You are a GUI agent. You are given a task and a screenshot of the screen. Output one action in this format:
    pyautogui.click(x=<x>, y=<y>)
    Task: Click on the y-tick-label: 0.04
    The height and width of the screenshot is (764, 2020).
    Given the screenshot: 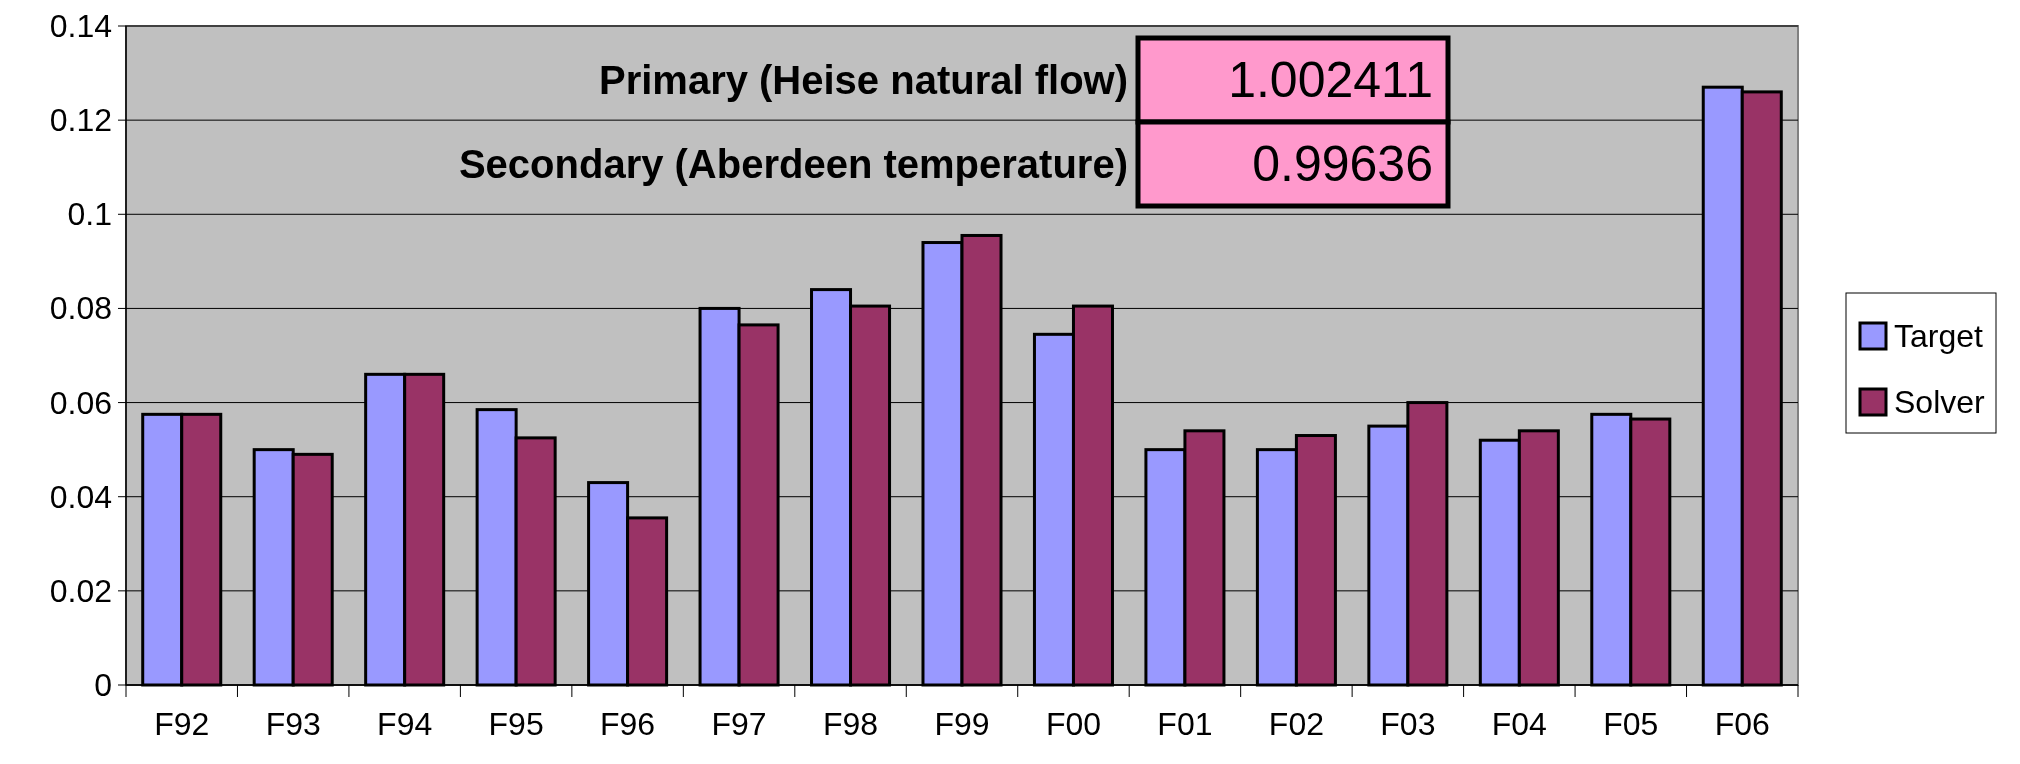 What is the action you would take?
    pyautogui.click(x=80, y=496)
    